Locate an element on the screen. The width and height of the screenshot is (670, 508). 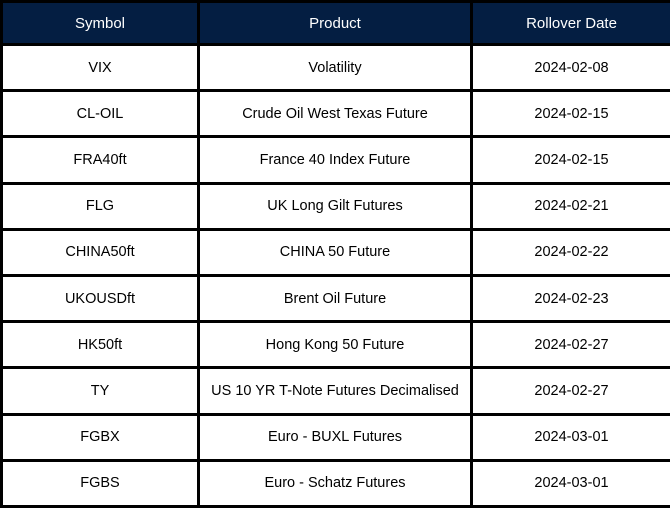
cell-date: 2024-02-22 is located at coordinates (570, 252).